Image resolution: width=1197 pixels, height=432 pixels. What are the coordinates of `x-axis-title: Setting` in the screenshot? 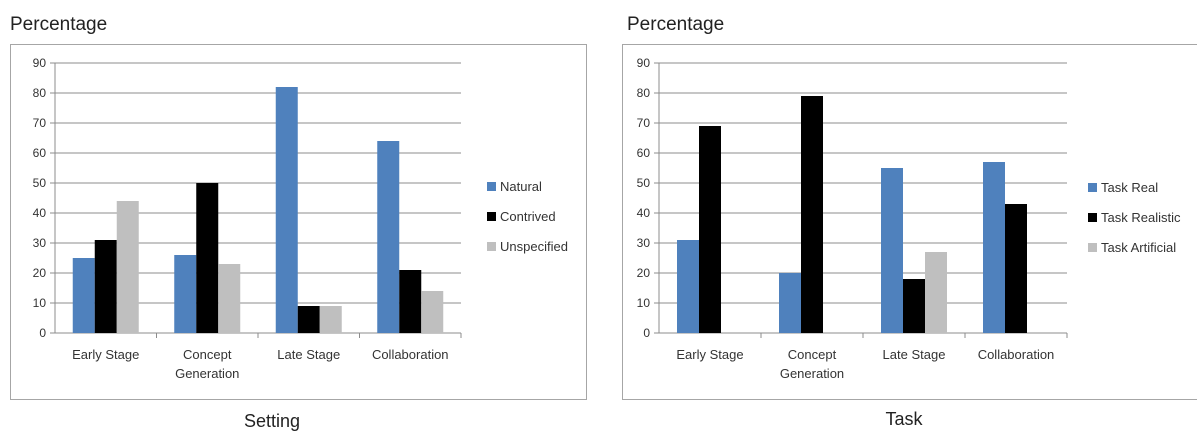 It's located at (272, 421).